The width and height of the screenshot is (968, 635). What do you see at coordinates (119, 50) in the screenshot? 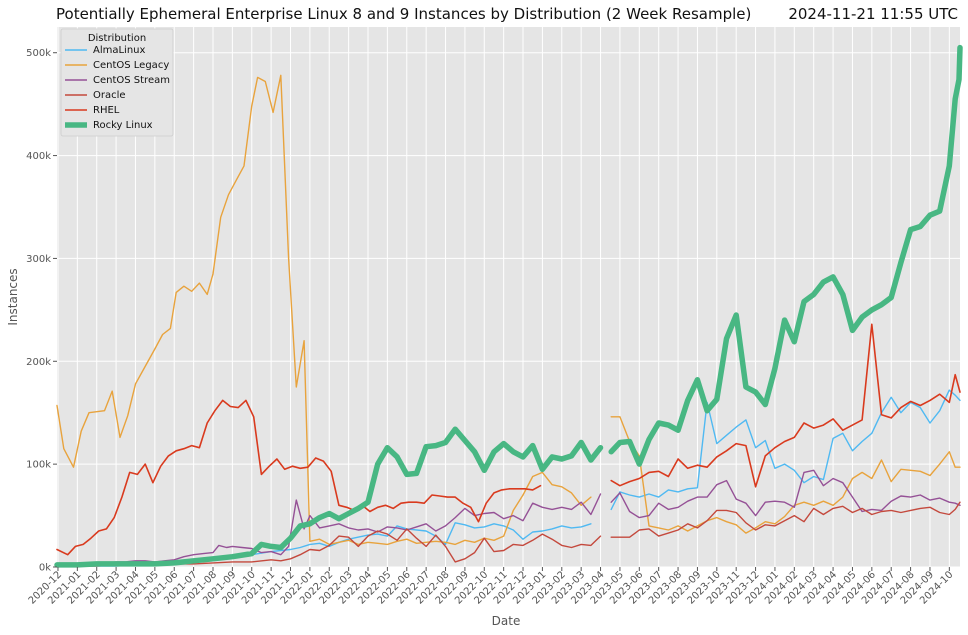
I see `legend-item-almalinux: AlmaLinux` at bounding box center [119, 50].